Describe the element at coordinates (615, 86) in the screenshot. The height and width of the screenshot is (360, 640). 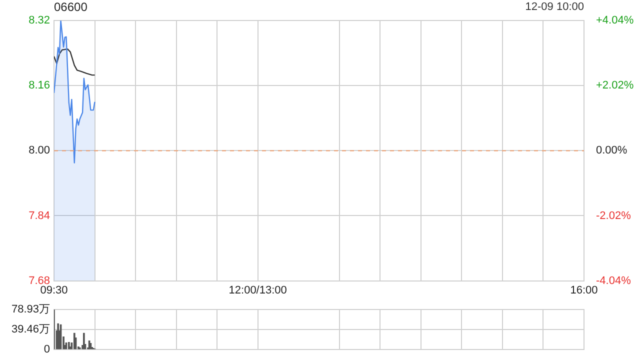
I see `y2-tick-label: +2.02%` at that location.